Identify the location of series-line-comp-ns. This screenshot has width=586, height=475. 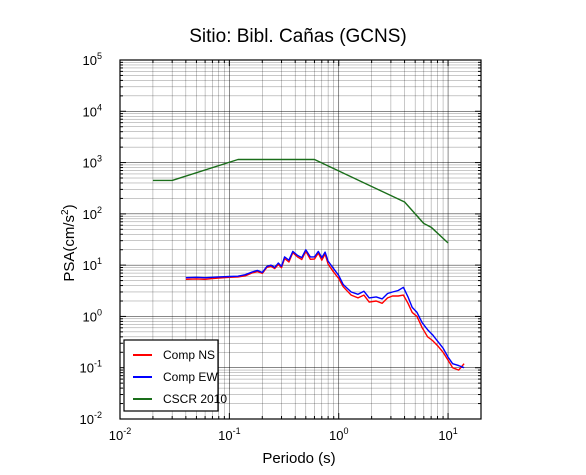
(325, 310).